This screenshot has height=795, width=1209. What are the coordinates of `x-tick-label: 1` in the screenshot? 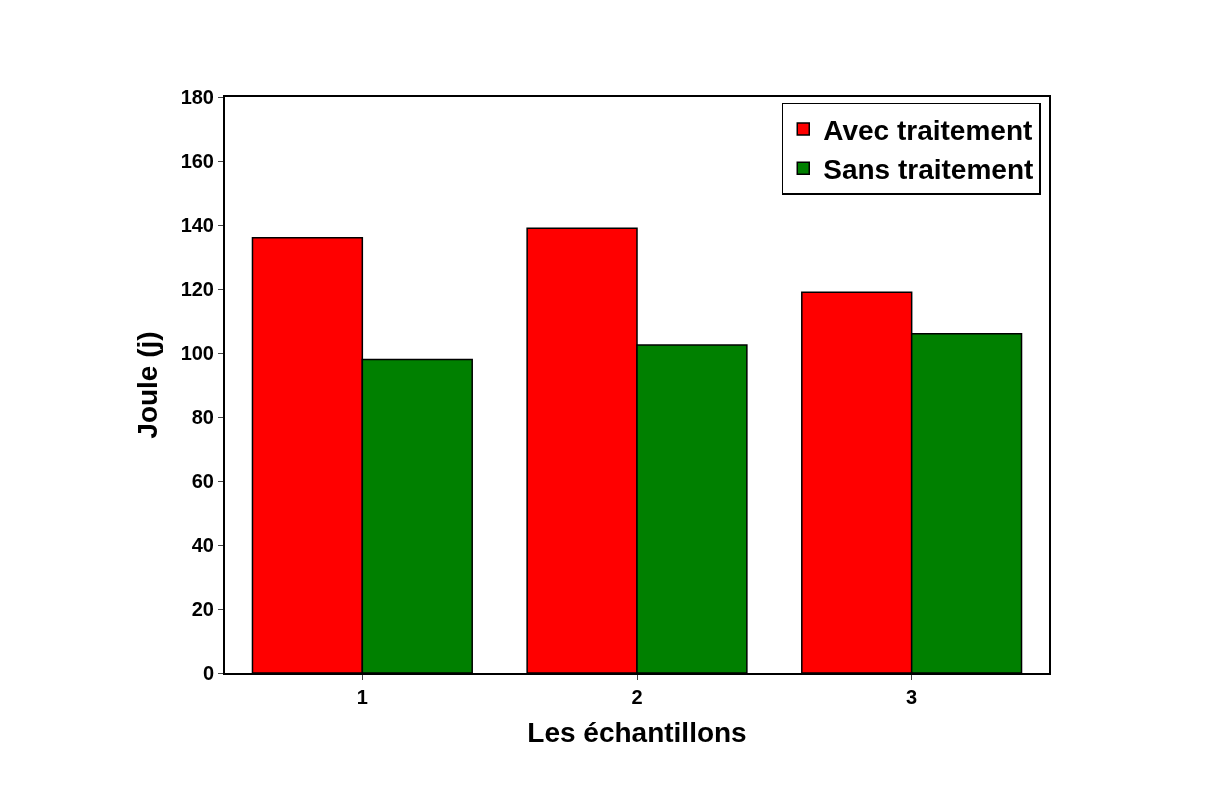 It's located at (362, 697).